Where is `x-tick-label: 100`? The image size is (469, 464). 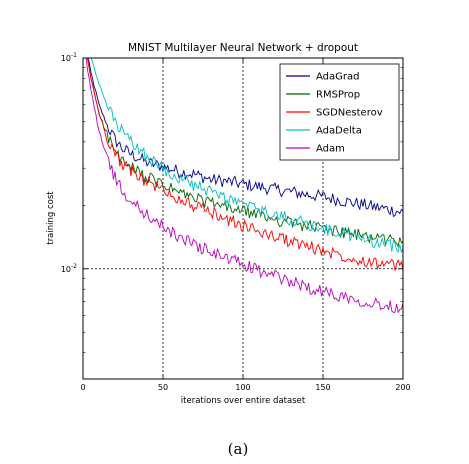 x-tick-label: 100 is located at coordinates (242, 387).